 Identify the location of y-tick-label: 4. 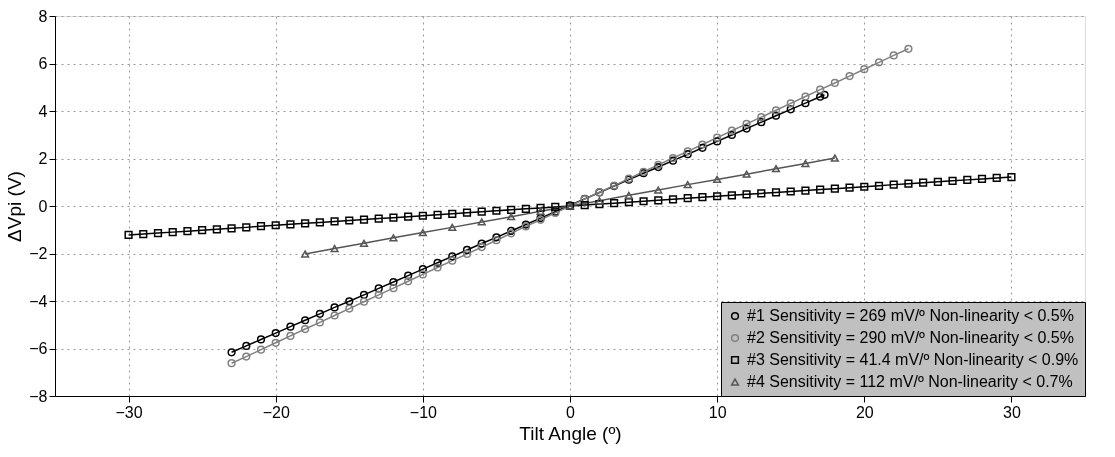
(43, 111).